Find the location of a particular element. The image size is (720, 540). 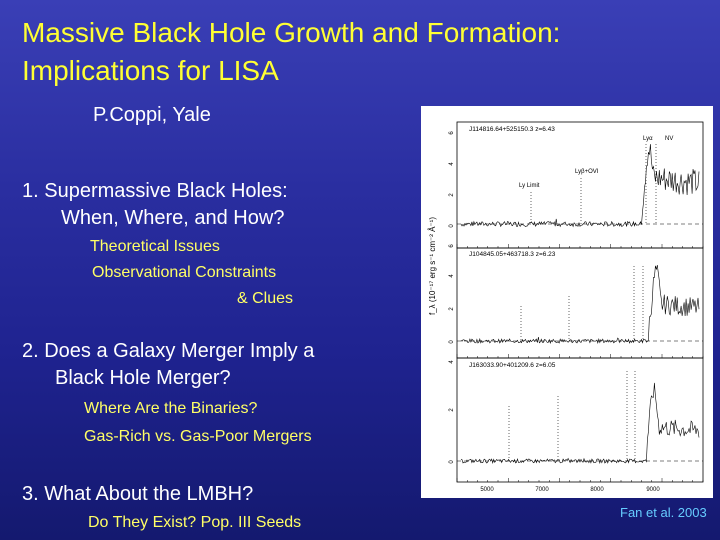

section1-sub-3: & Clues is located at coordinates (265, 298).